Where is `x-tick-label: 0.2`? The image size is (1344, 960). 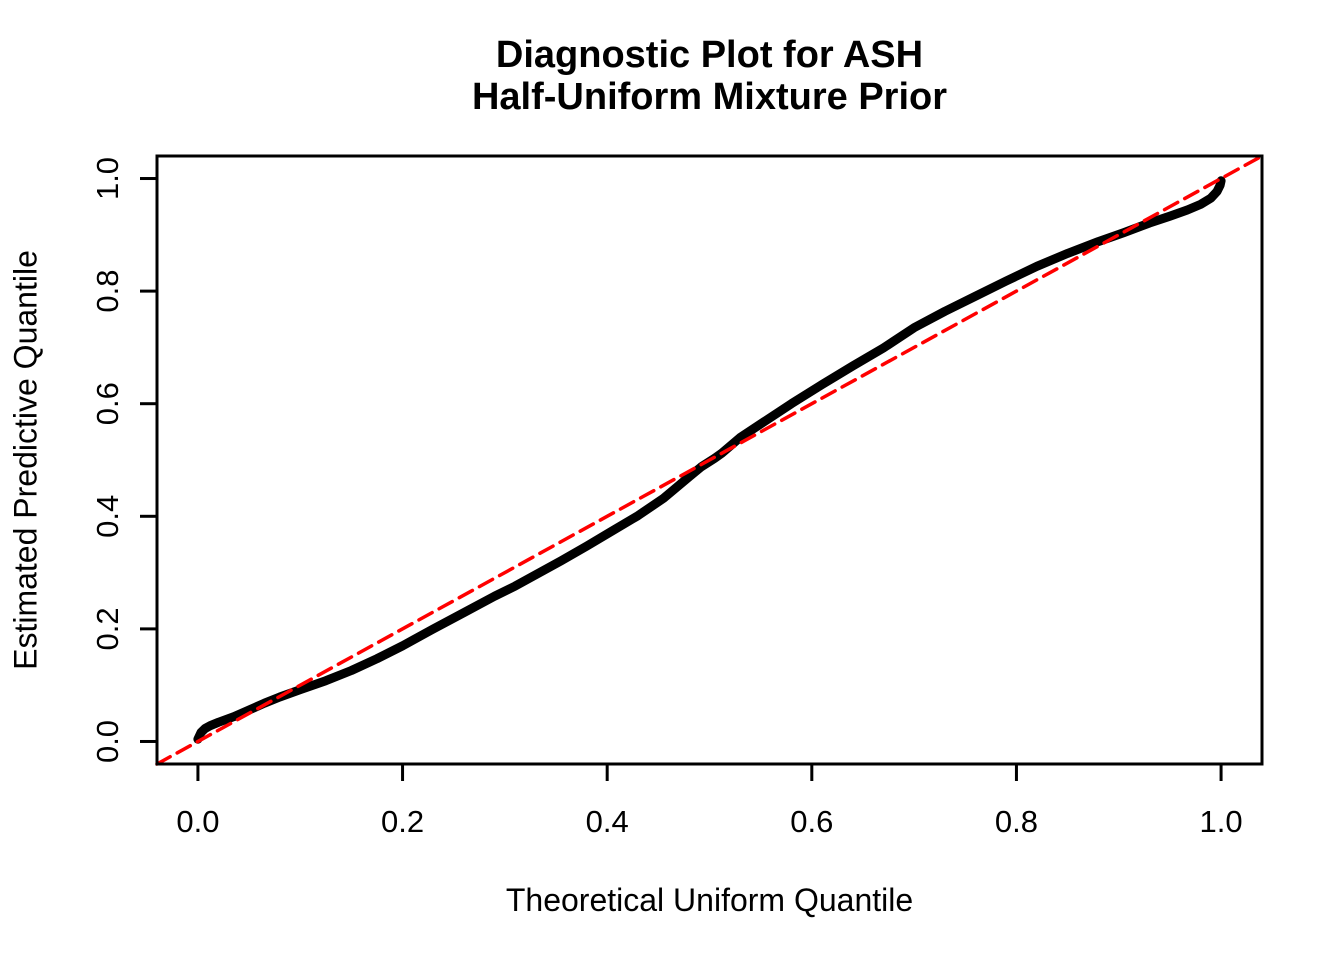 x-tick-label: 0.2 is located at coordinates (402, 821).